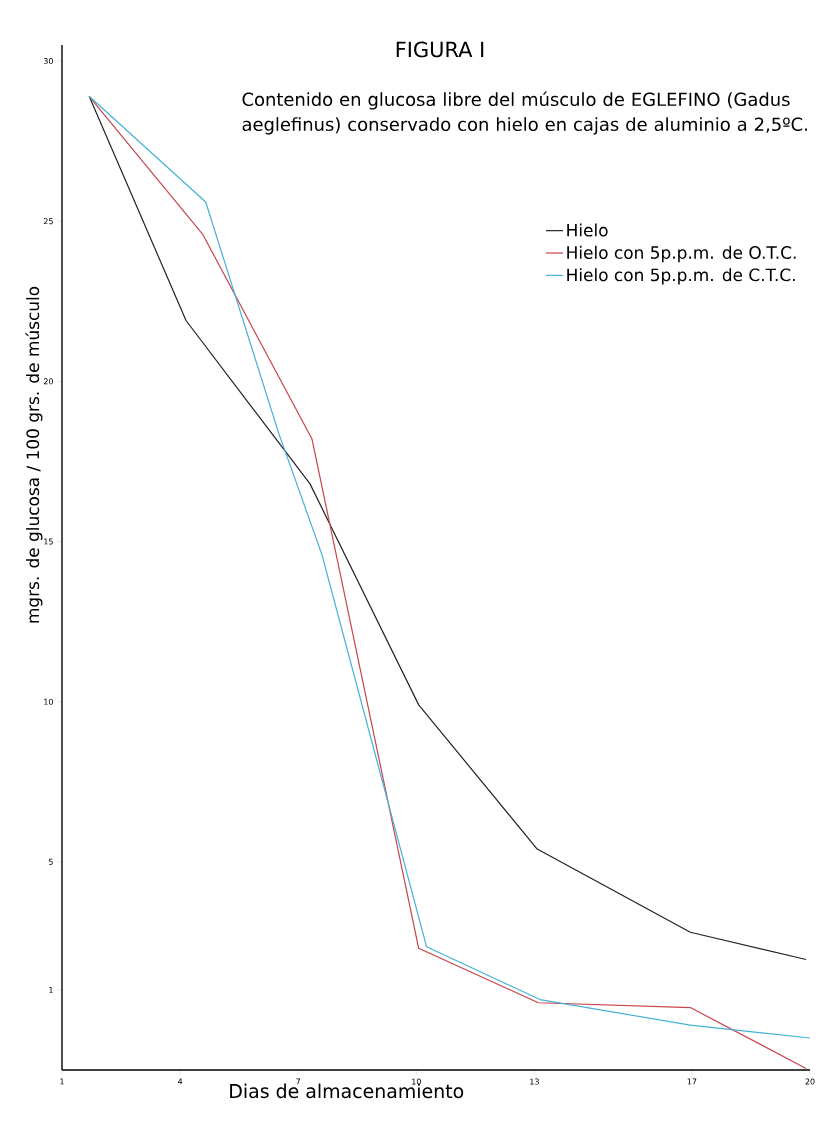 The image size is (835, 1129). What do you see at coordinates (524, 113) in the screenshot?
I see `text: Contenido en glucosa libre del músculo de EGLEFINO (Gadus aeglefinus) conservado con hielo en cajas de aluminio a 2,5ºC.` at bounding box center [524, 113].